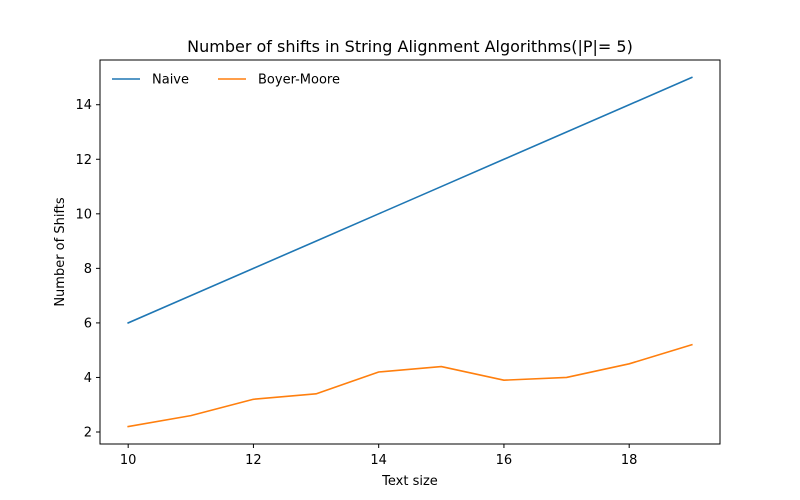  Describe the element at coordinates (60, 252) in the screenshot. I see `y-axis-label: Number of Shifts` at that location.